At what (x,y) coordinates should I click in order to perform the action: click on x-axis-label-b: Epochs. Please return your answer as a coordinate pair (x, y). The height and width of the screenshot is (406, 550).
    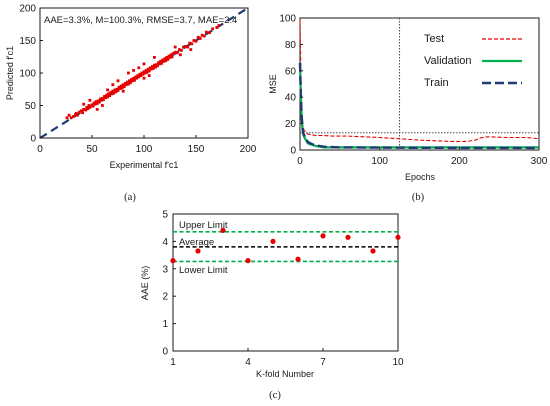
    Looking at the image, I should click on (420, 177).